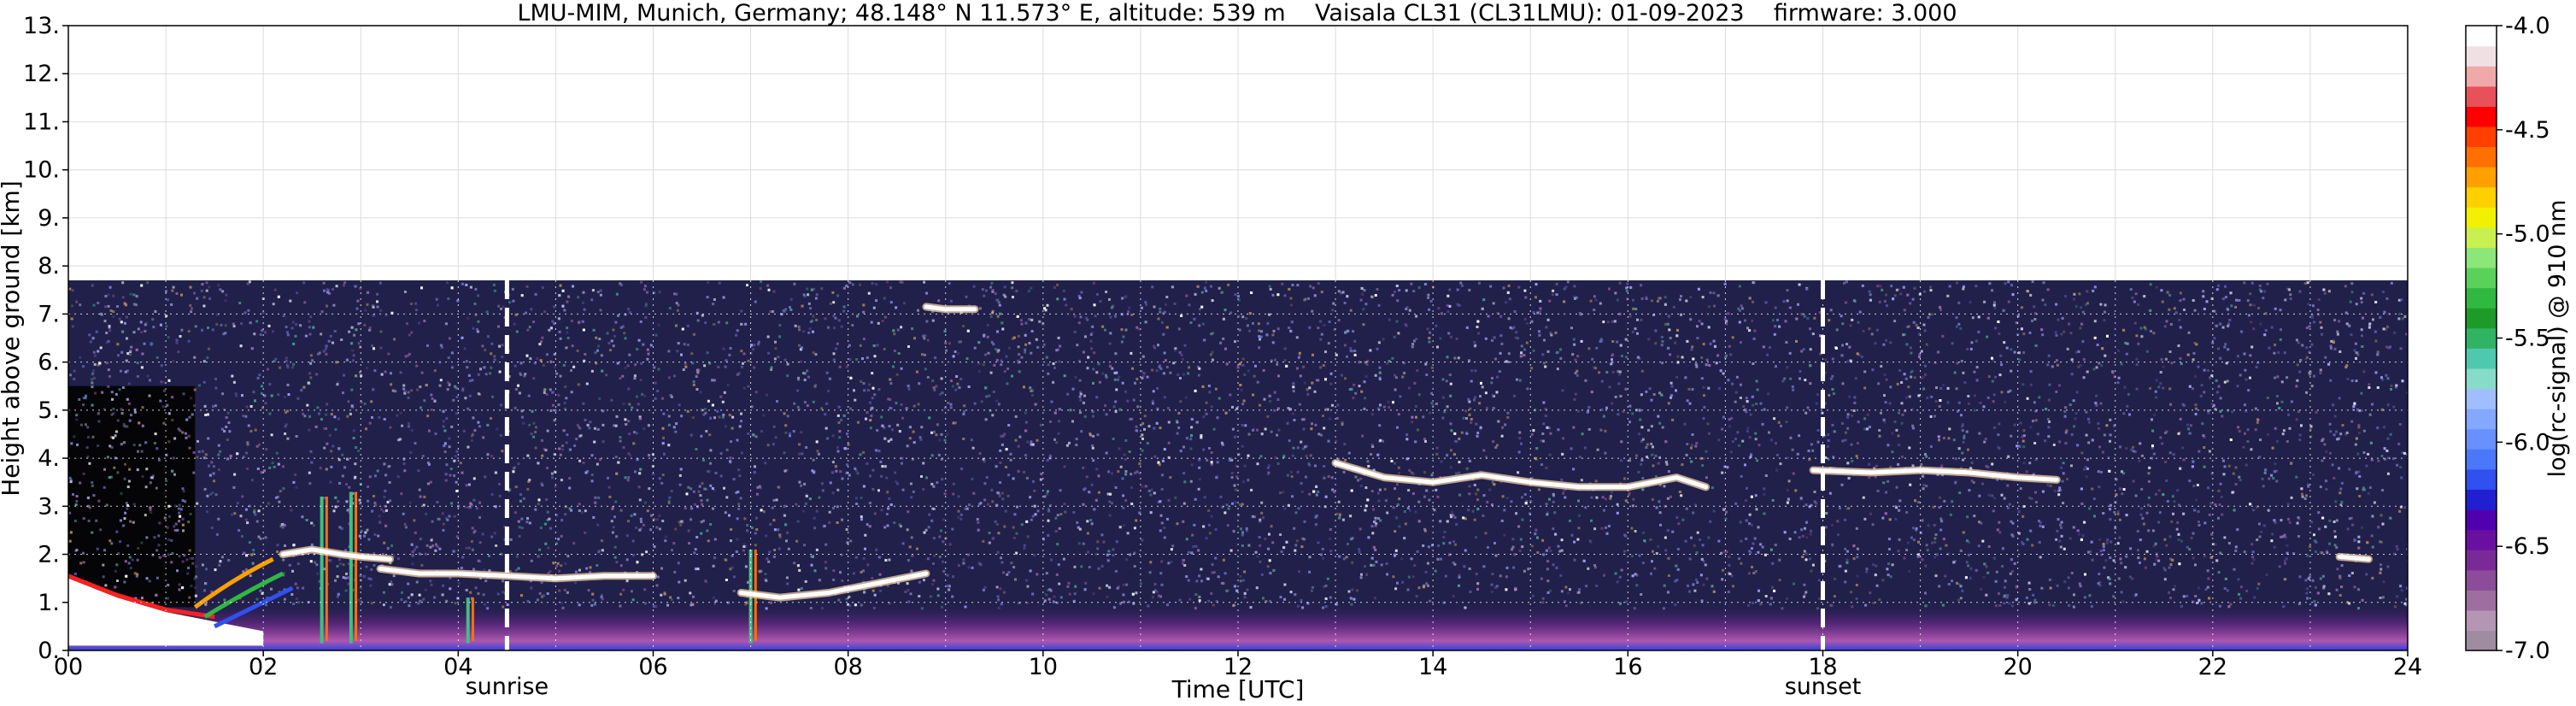 The image size is (2576, 706). Describe the element at coordinates (2557, 339) in the screenshot. I see `colorbar-label: log(rc-signal) @ 910 nm` at that location.